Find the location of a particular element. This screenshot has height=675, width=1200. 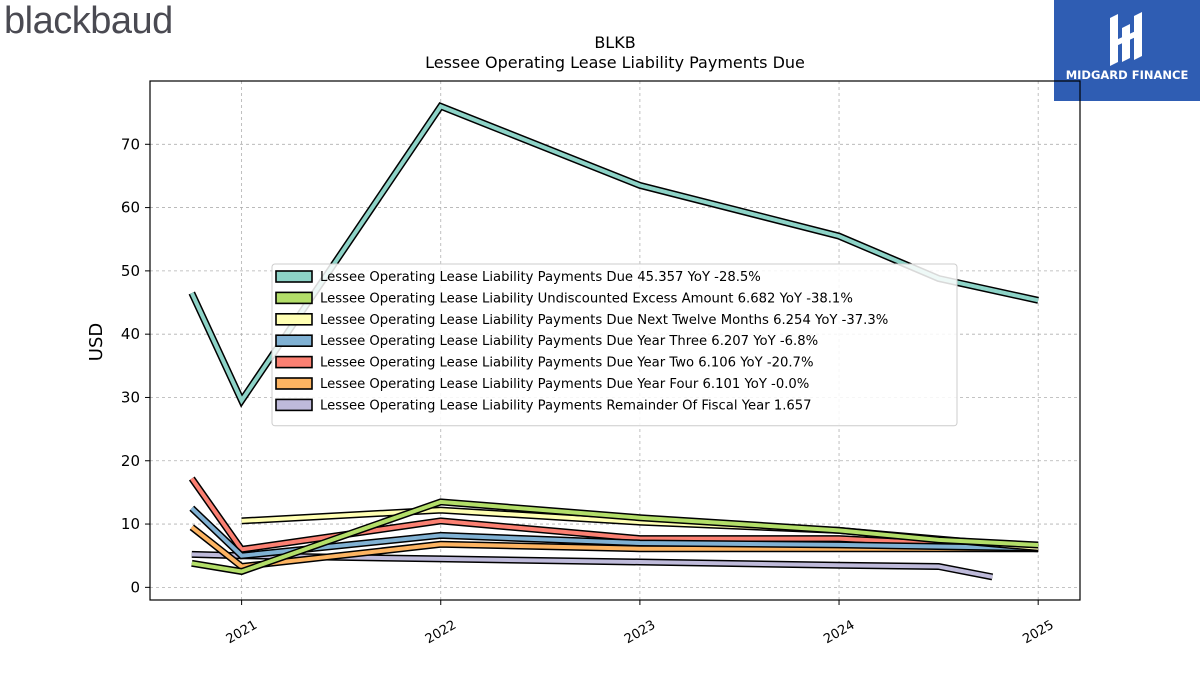

y-tick-label: 20 is located at coordinates (130, 461).